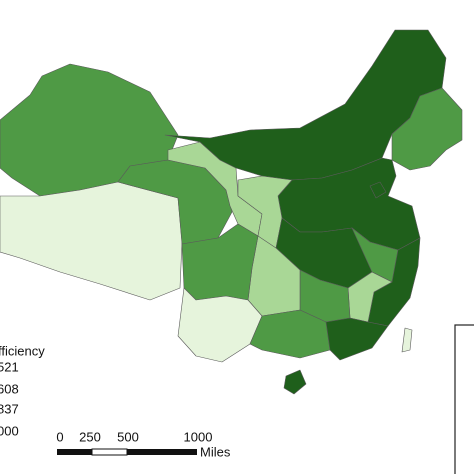 The height and width of the screenshot is (474, 474). Describe the element at coordinates (215, 451) in the screenshot. I see `scale-unit: Miles` at that location.